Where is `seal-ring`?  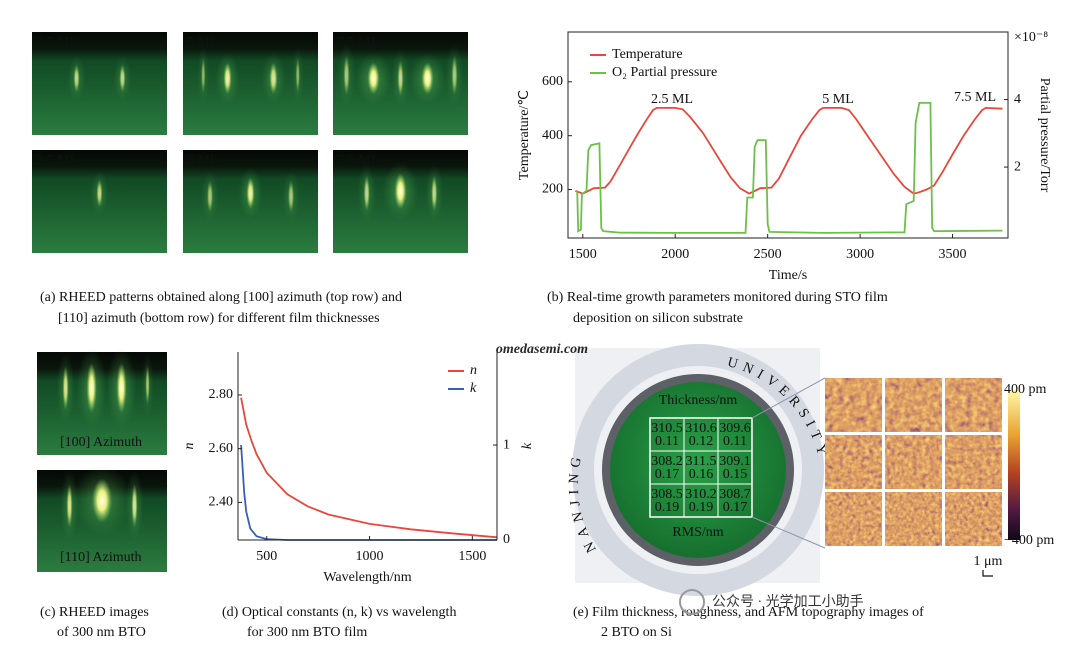
seal-ring is located at coordinates (698, 470).